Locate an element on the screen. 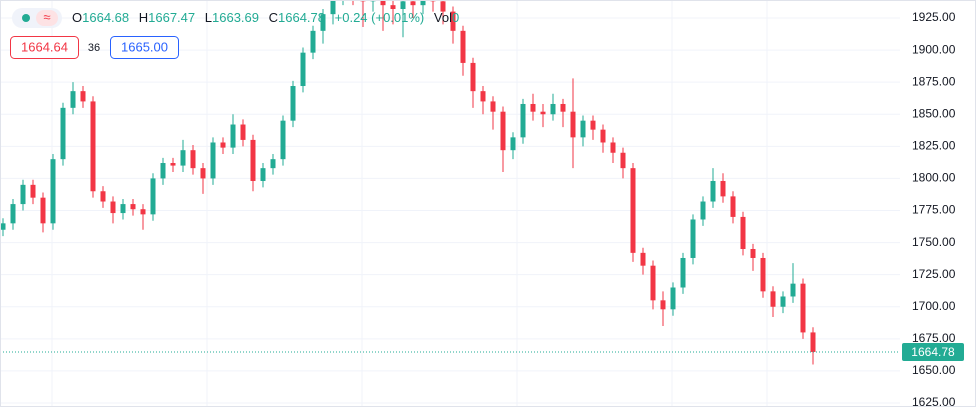  y-tick-label: 1875.00 is located at coordinates (934, 81).